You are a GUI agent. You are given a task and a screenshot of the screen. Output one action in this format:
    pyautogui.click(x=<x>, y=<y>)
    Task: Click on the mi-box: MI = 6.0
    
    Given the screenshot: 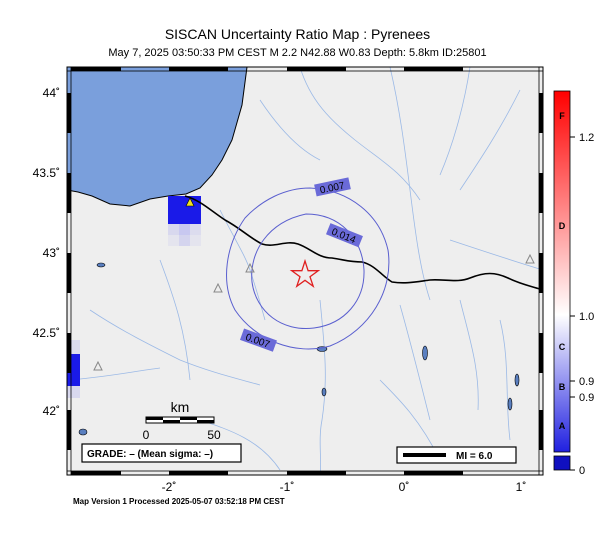 What is the action you would take?
    pyautogui.click(x=456, y=455)
    